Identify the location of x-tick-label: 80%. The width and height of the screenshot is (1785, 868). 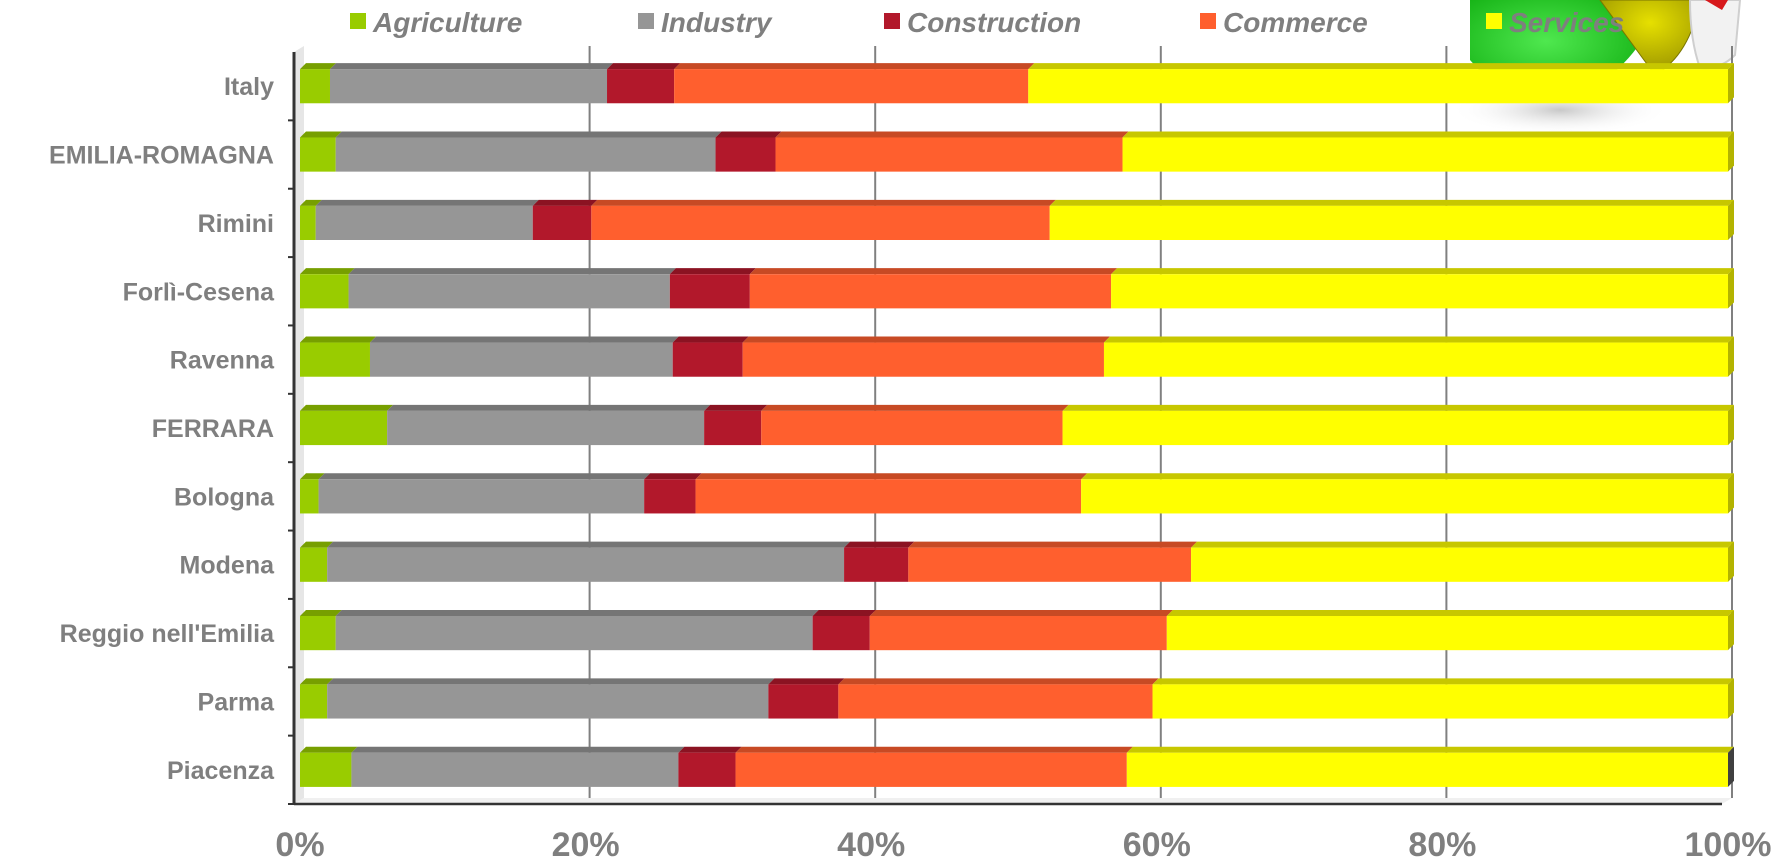
(1442, 845).